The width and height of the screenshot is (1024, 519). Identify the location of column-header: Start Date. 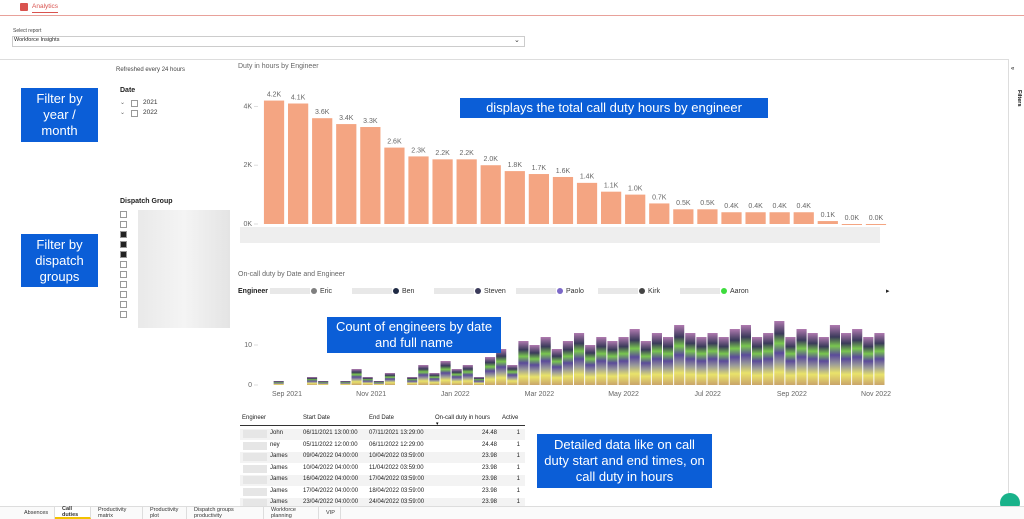
(317, 418).